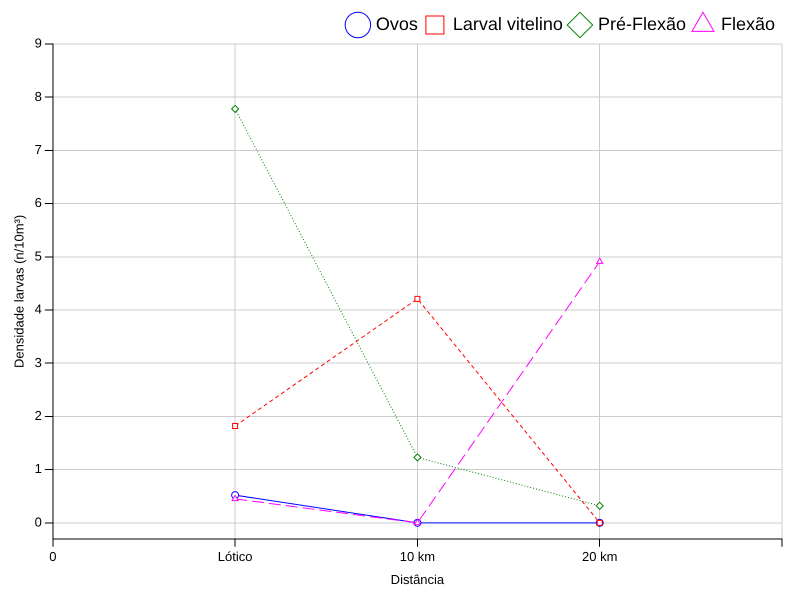 This screenshot has width=795, height=600. Describe the element at coordinates (38, 202) in the screenshot. I see `y-tick-label: 6` at that location.